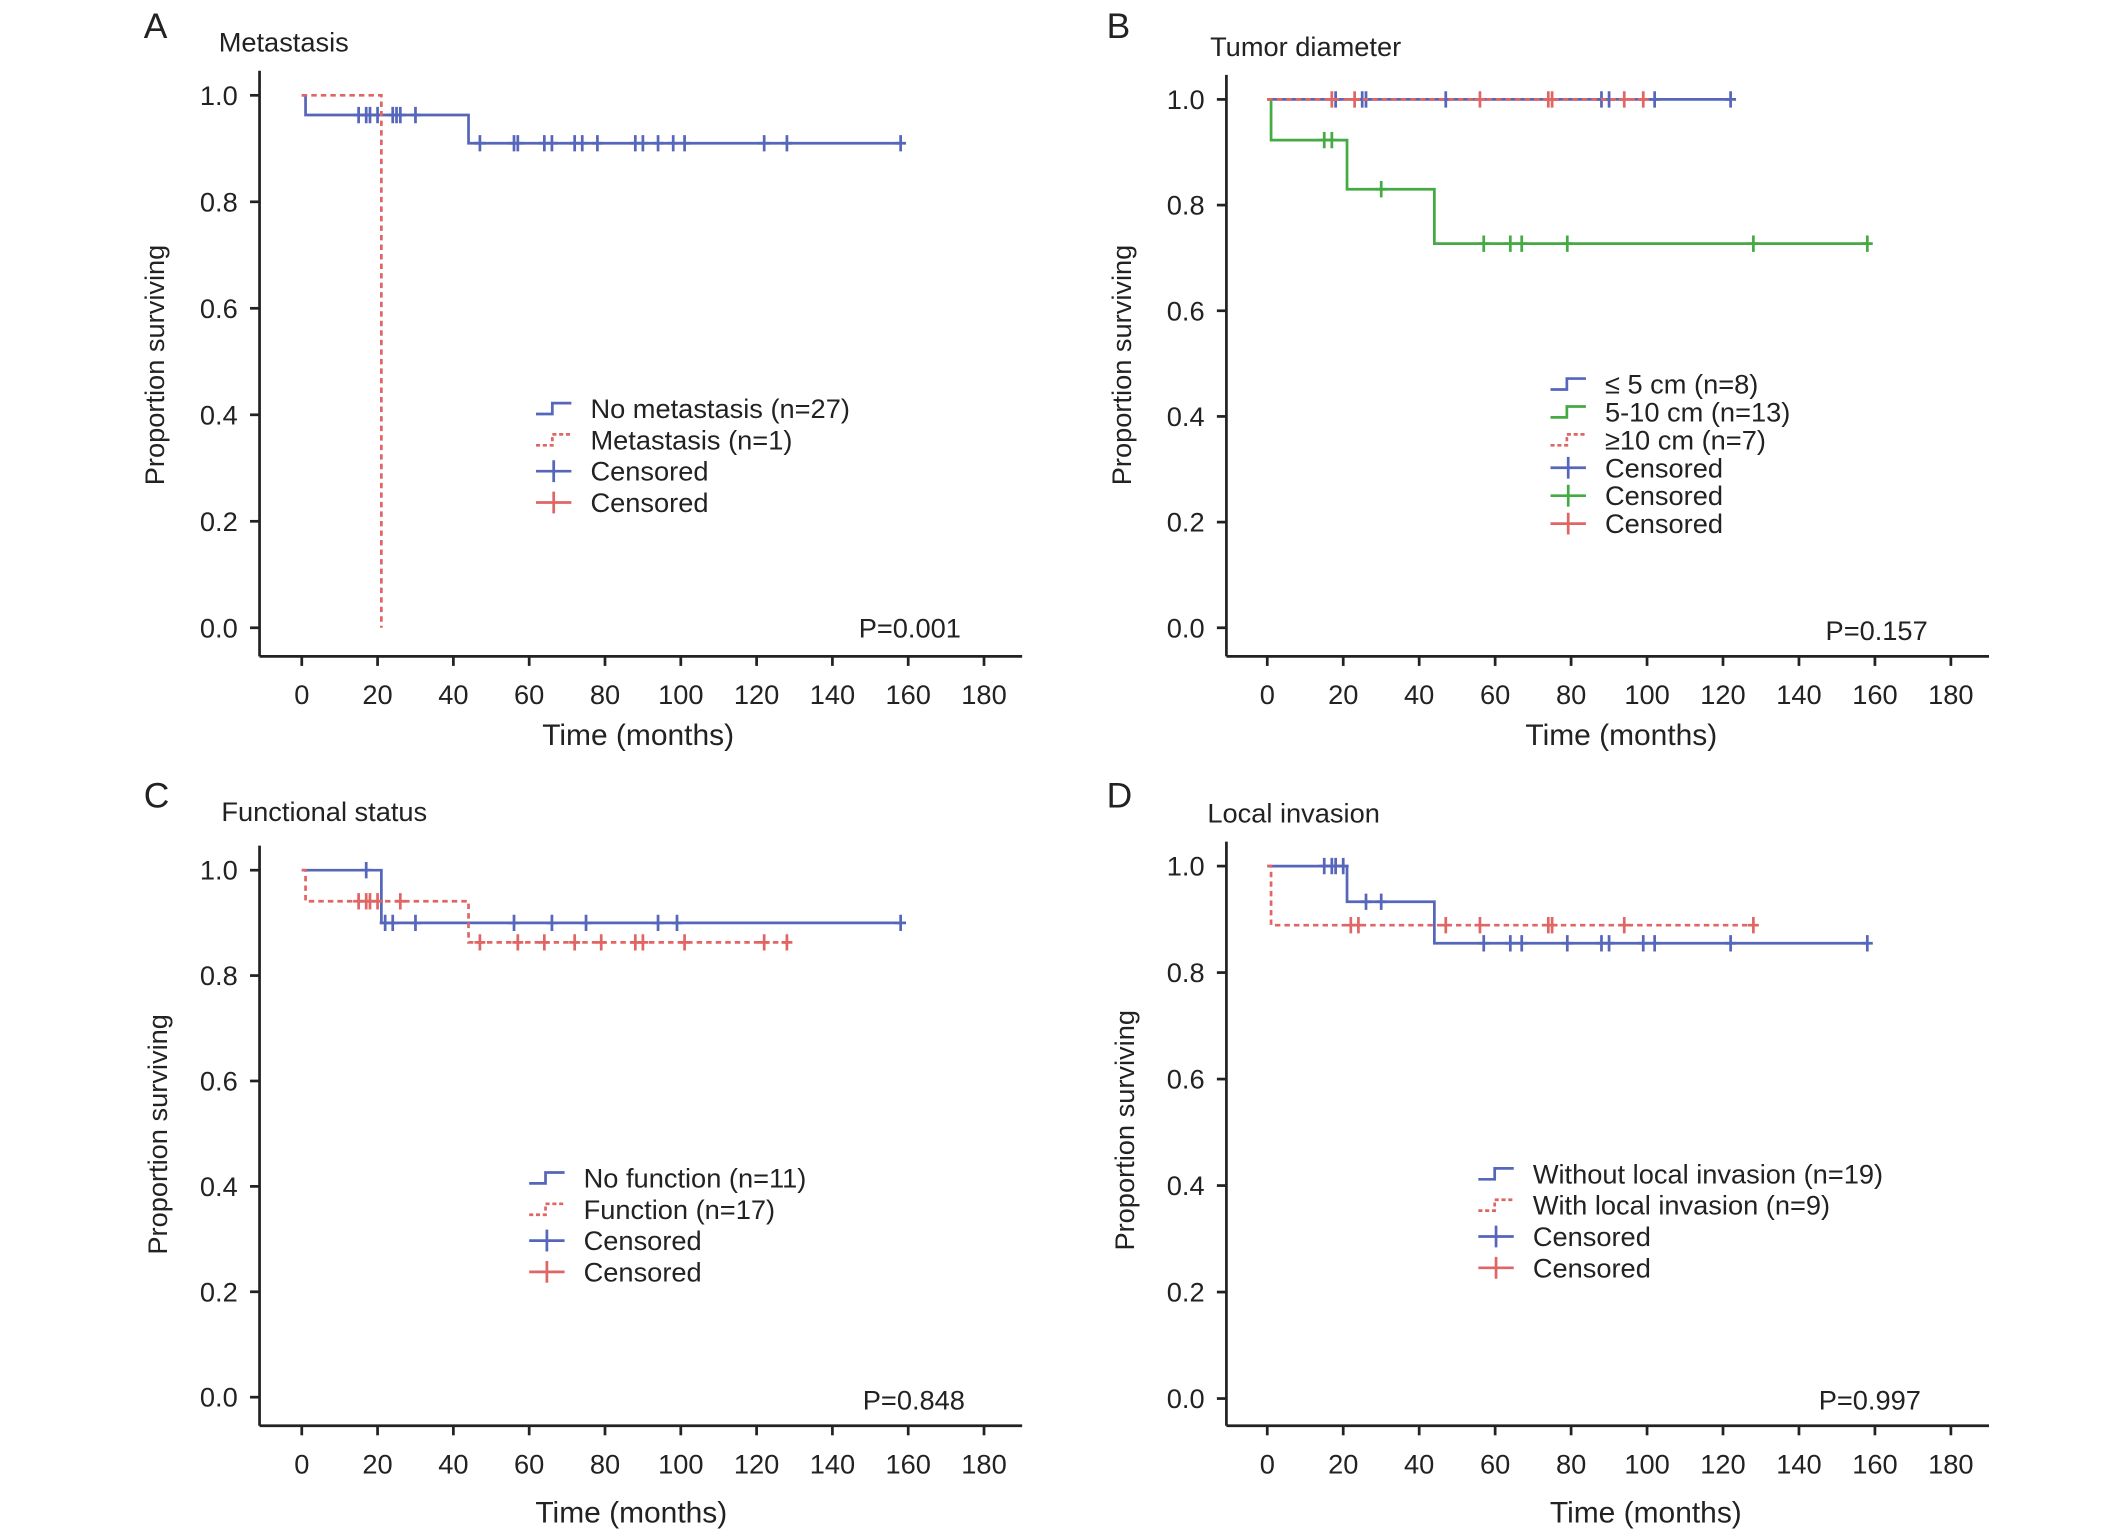 This screenshot has height=1532, width=2126. Describe the element at coordinates (1305, 46) in the screenshot. I see `panel-title: Tumor diameter` at that location.